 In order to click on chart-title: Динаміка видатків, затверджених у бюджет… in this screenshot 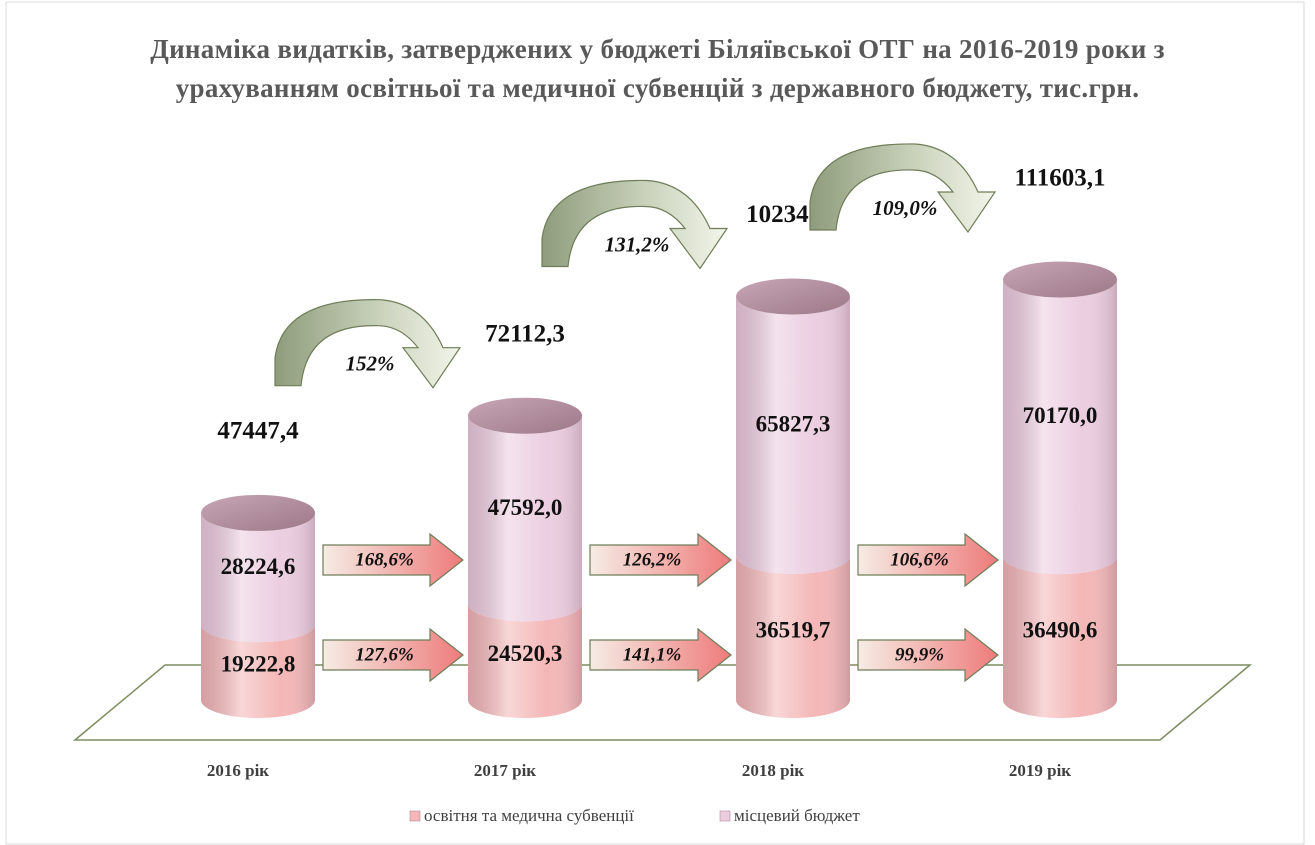, I will do `click(657, 68)`.